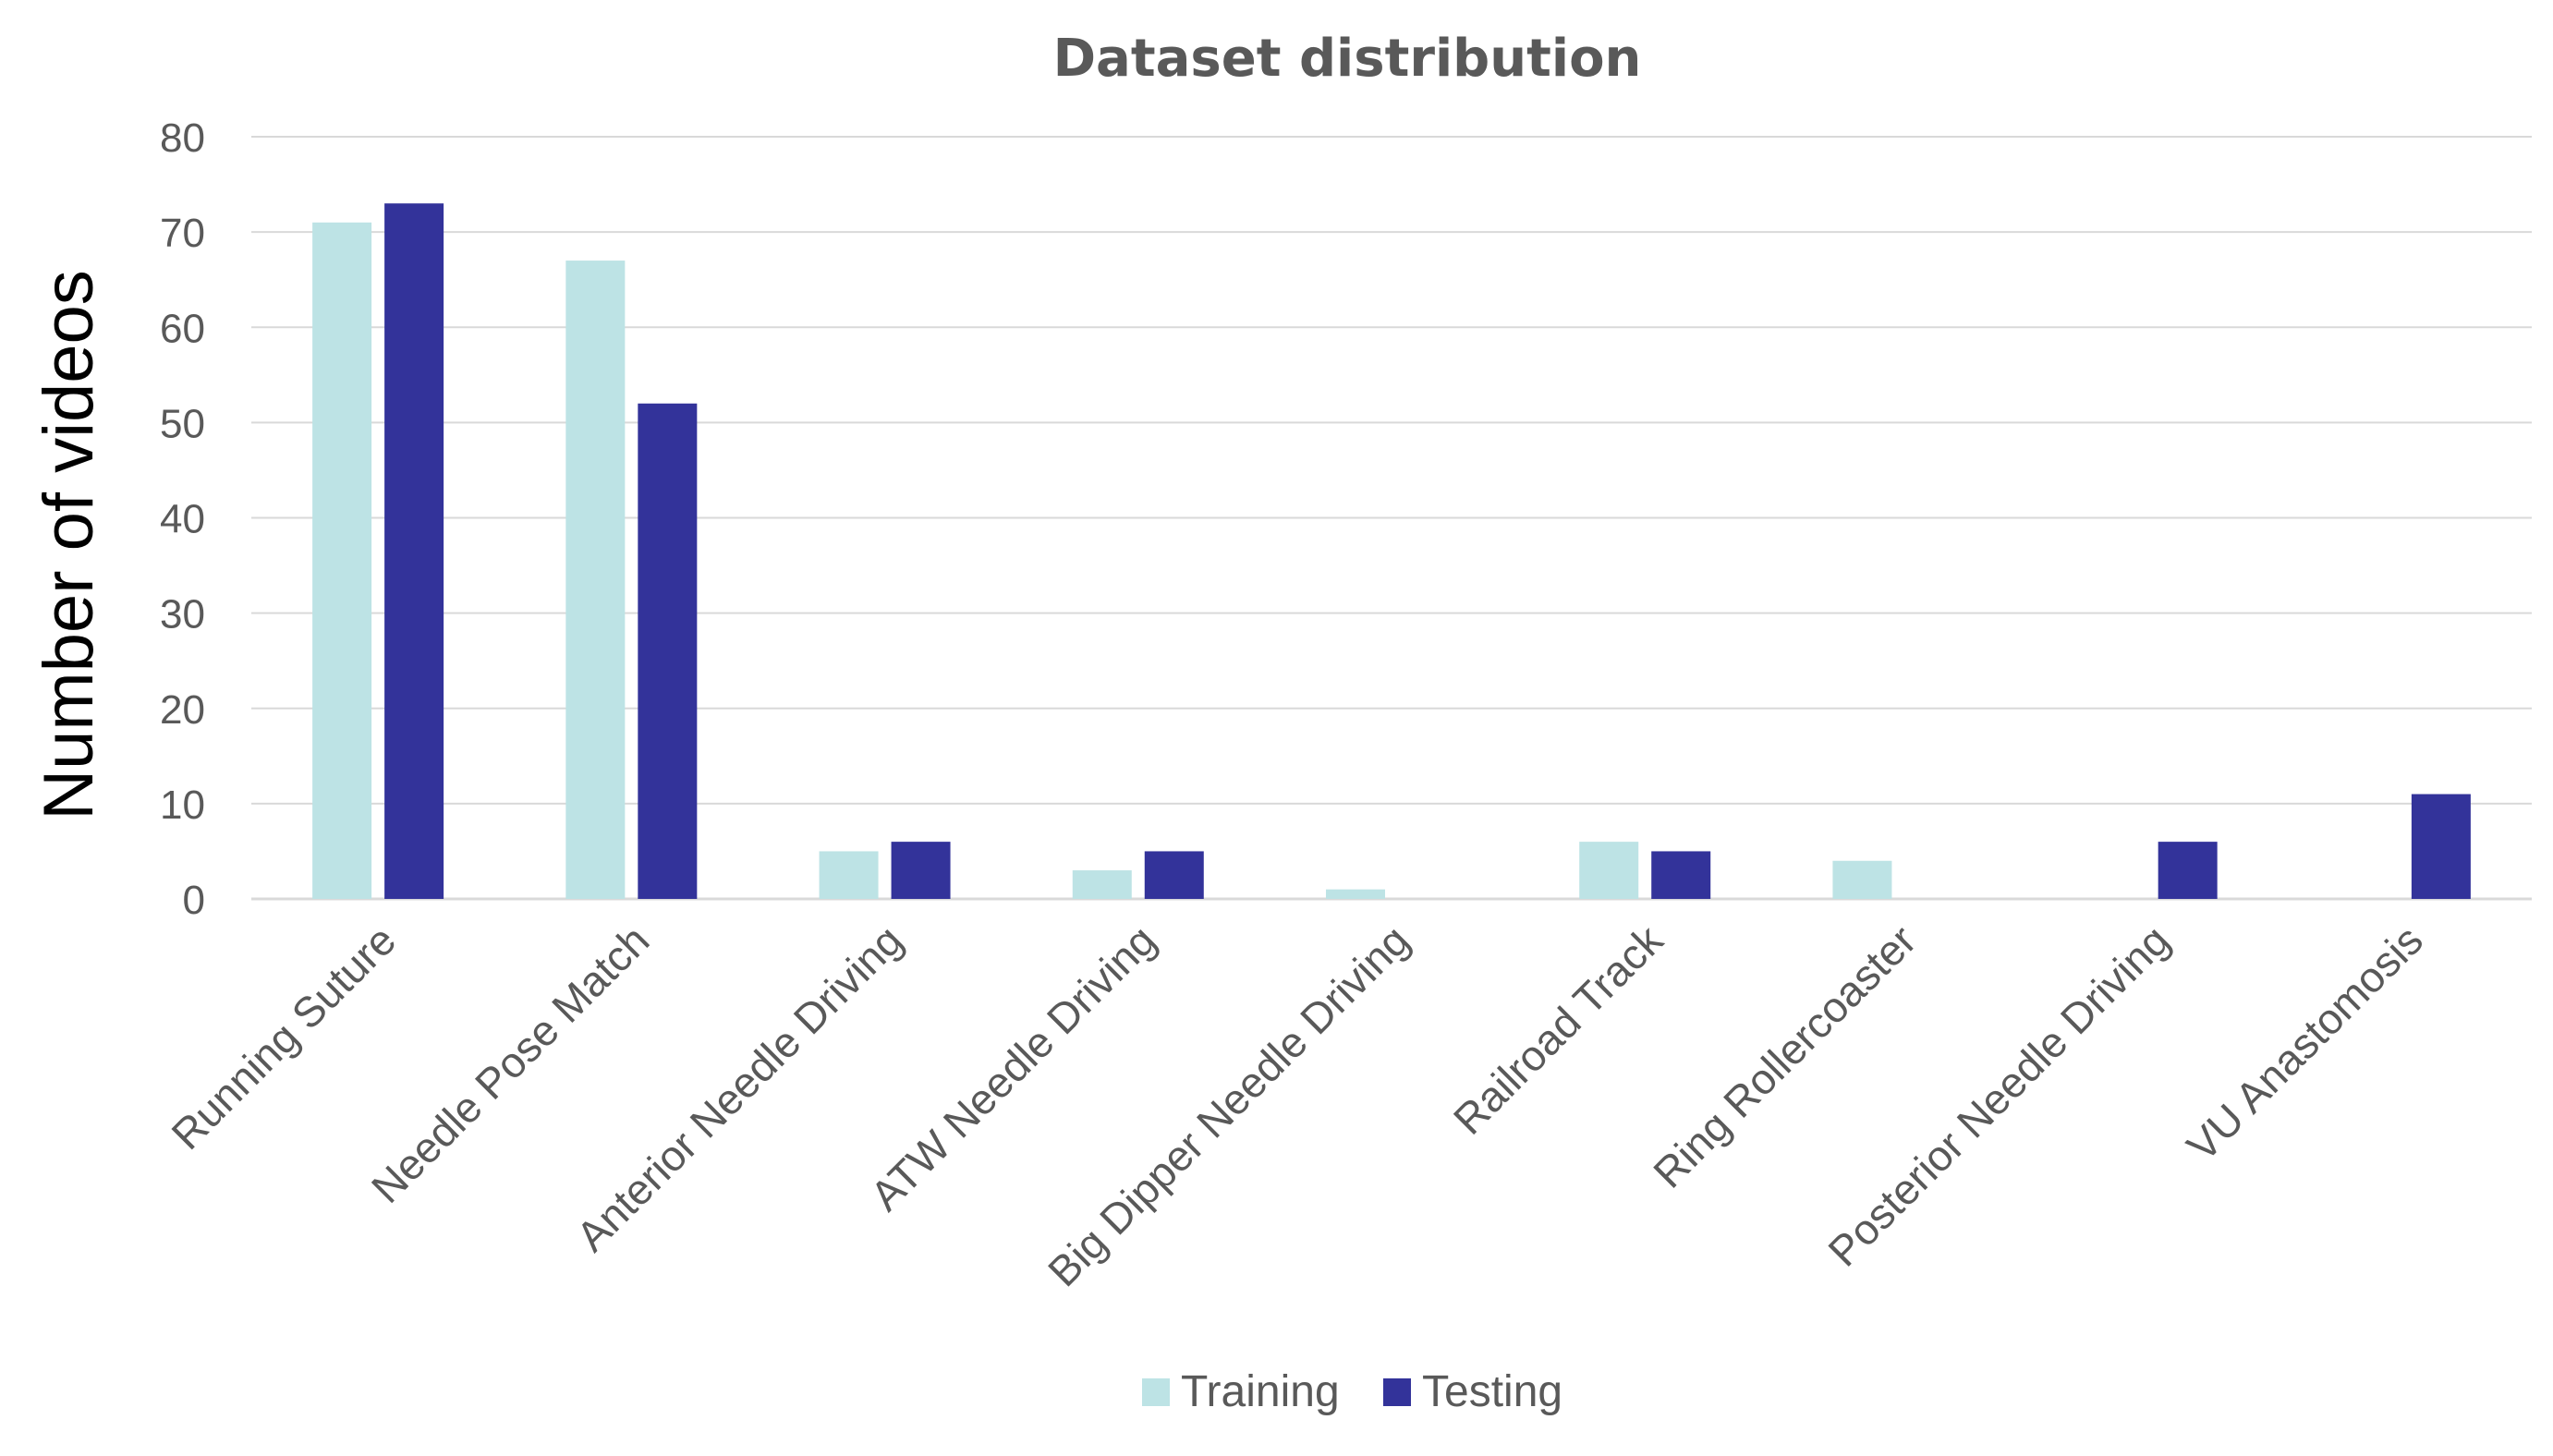 This screenshot has width=2553, height=1456. What do you see at coordinates (182, 233) in the screenshot?
I see `y-tick-label: 70` at bounding box center [182, 233].